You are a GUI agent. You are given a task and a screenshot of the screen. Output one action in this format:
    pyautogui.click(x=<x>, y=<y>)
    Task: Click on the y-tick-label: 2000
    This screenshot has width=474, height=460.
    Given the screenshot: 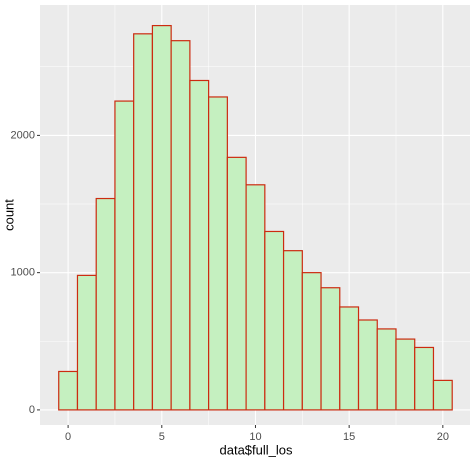 What is the action you would take?
    pyautogui.click(x=23, y=135)
    